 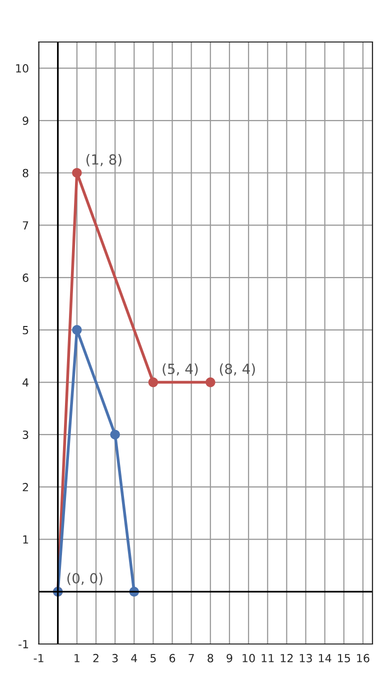 I want to click on x-tick-label: 5, so click(x=153, y=658).